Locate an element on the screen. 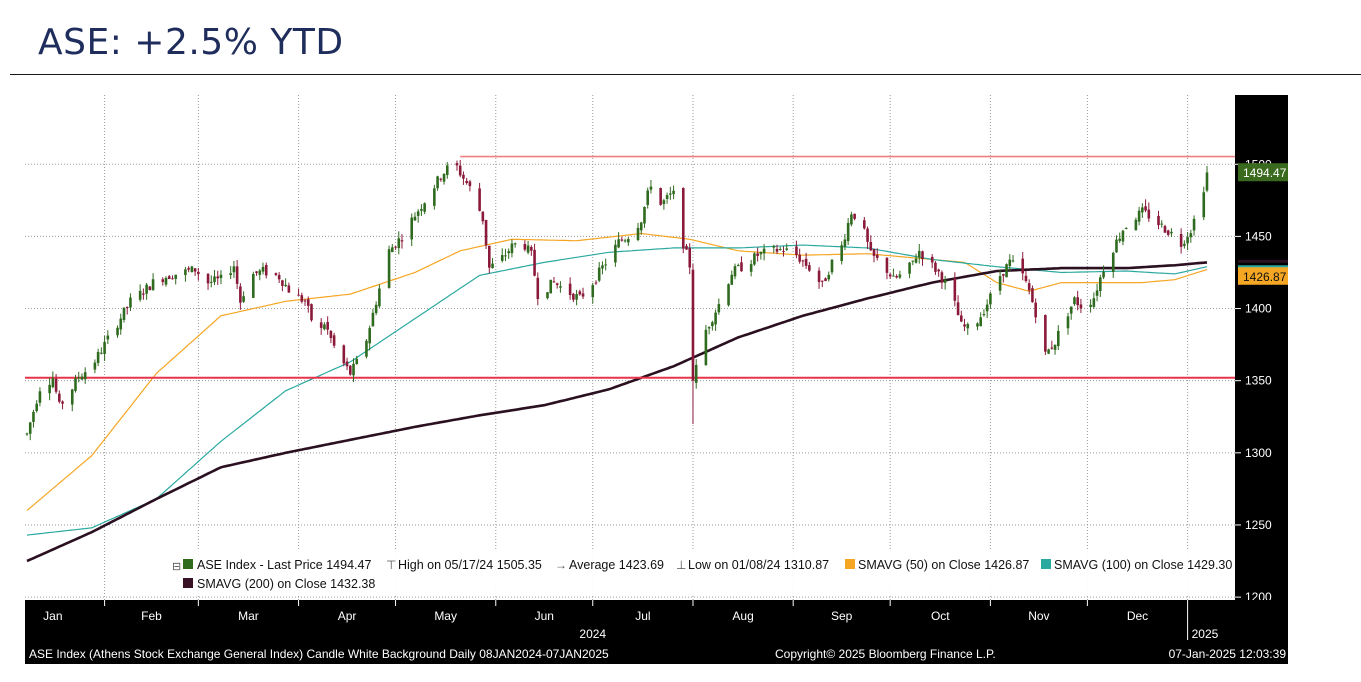  last-price-tag is located at coordinates (1263, 172).